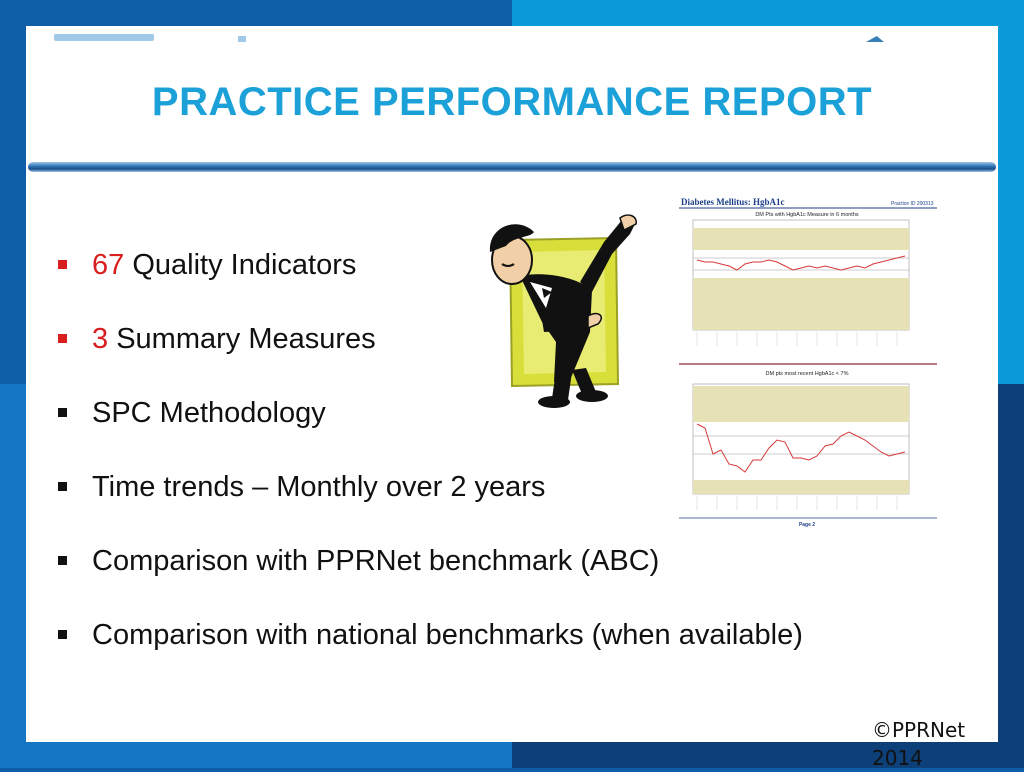 The width and height of the screenshot is (1024, 772). I want to click on copyright-footer: ©PPRNet 2014, so click(927, 744).